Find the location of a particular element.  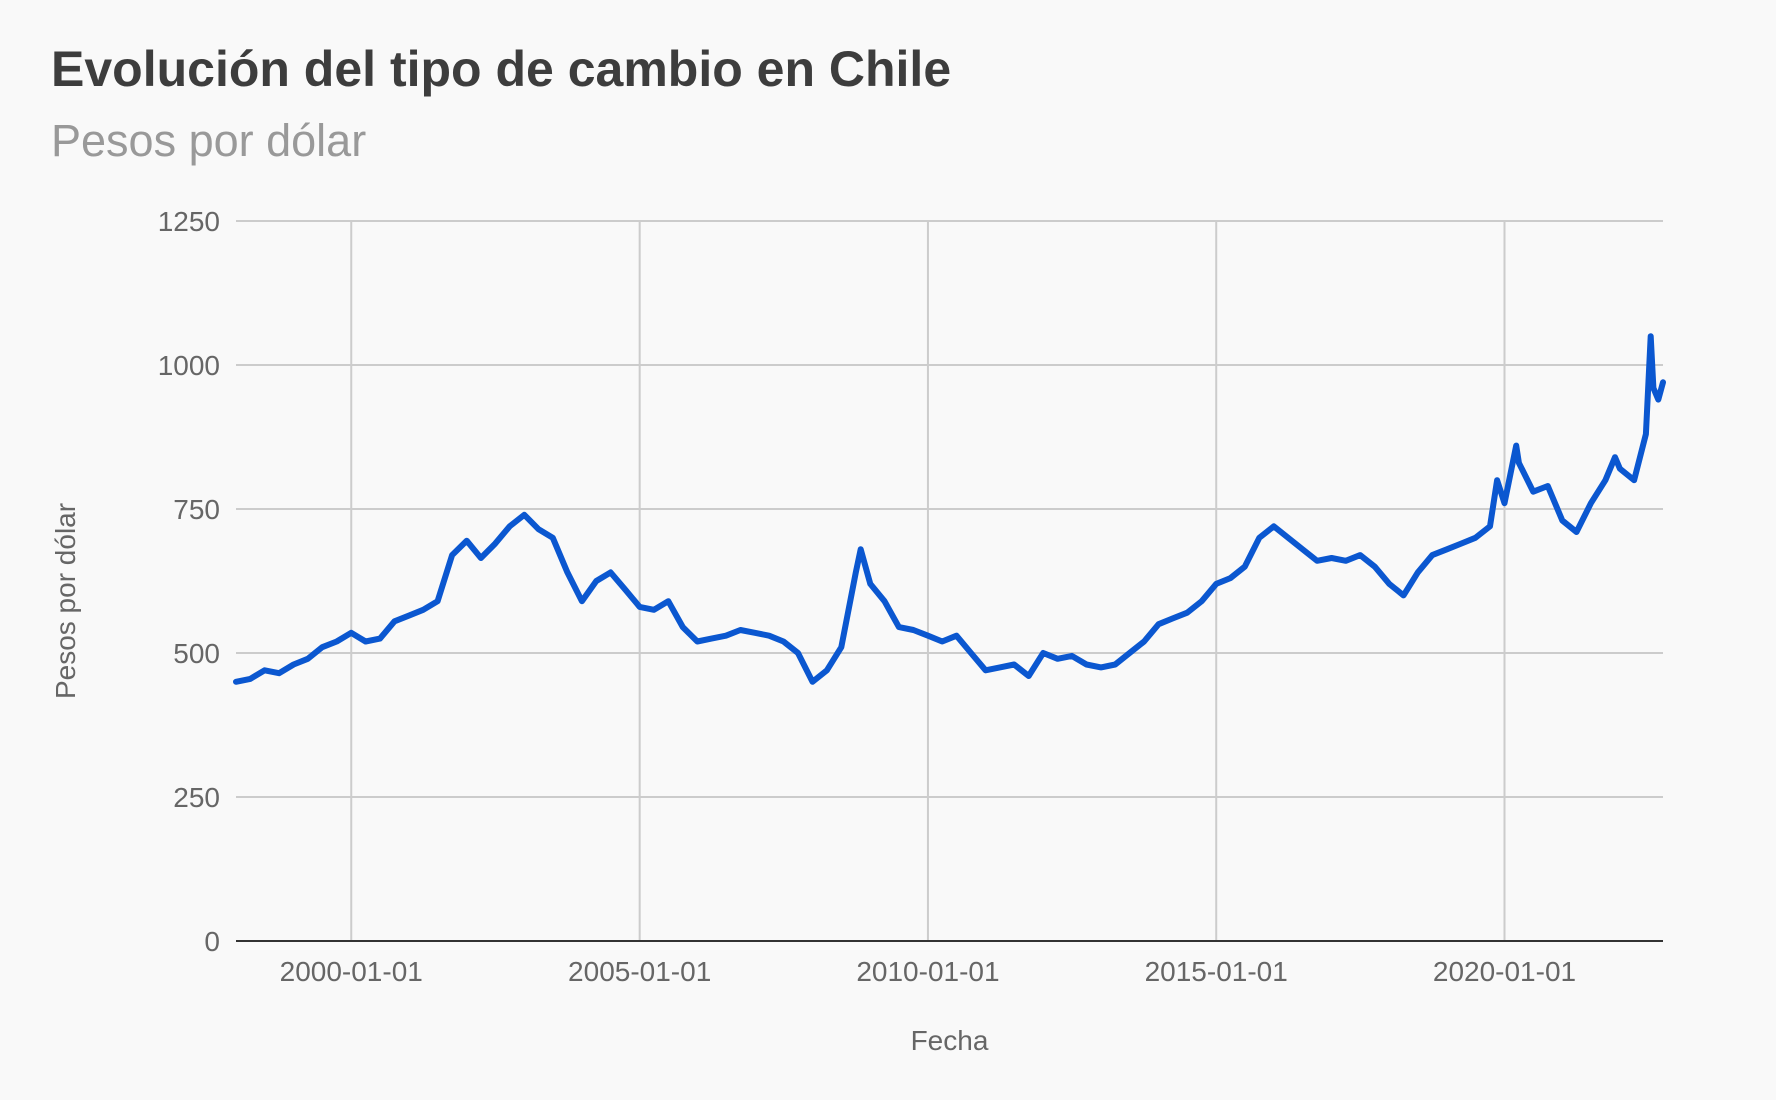

y-tick-label: 250 is located at coordinates (196, 797).